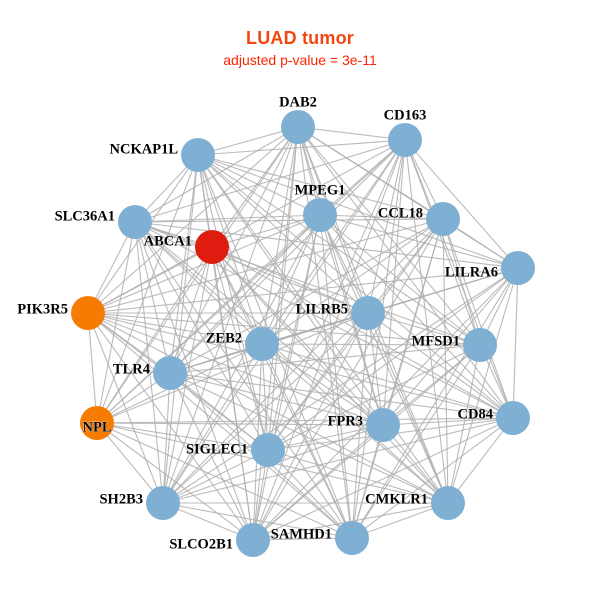 This screenshot has height=600, width=600. I want to click on graph-node-fpr3, so click(383, 425).